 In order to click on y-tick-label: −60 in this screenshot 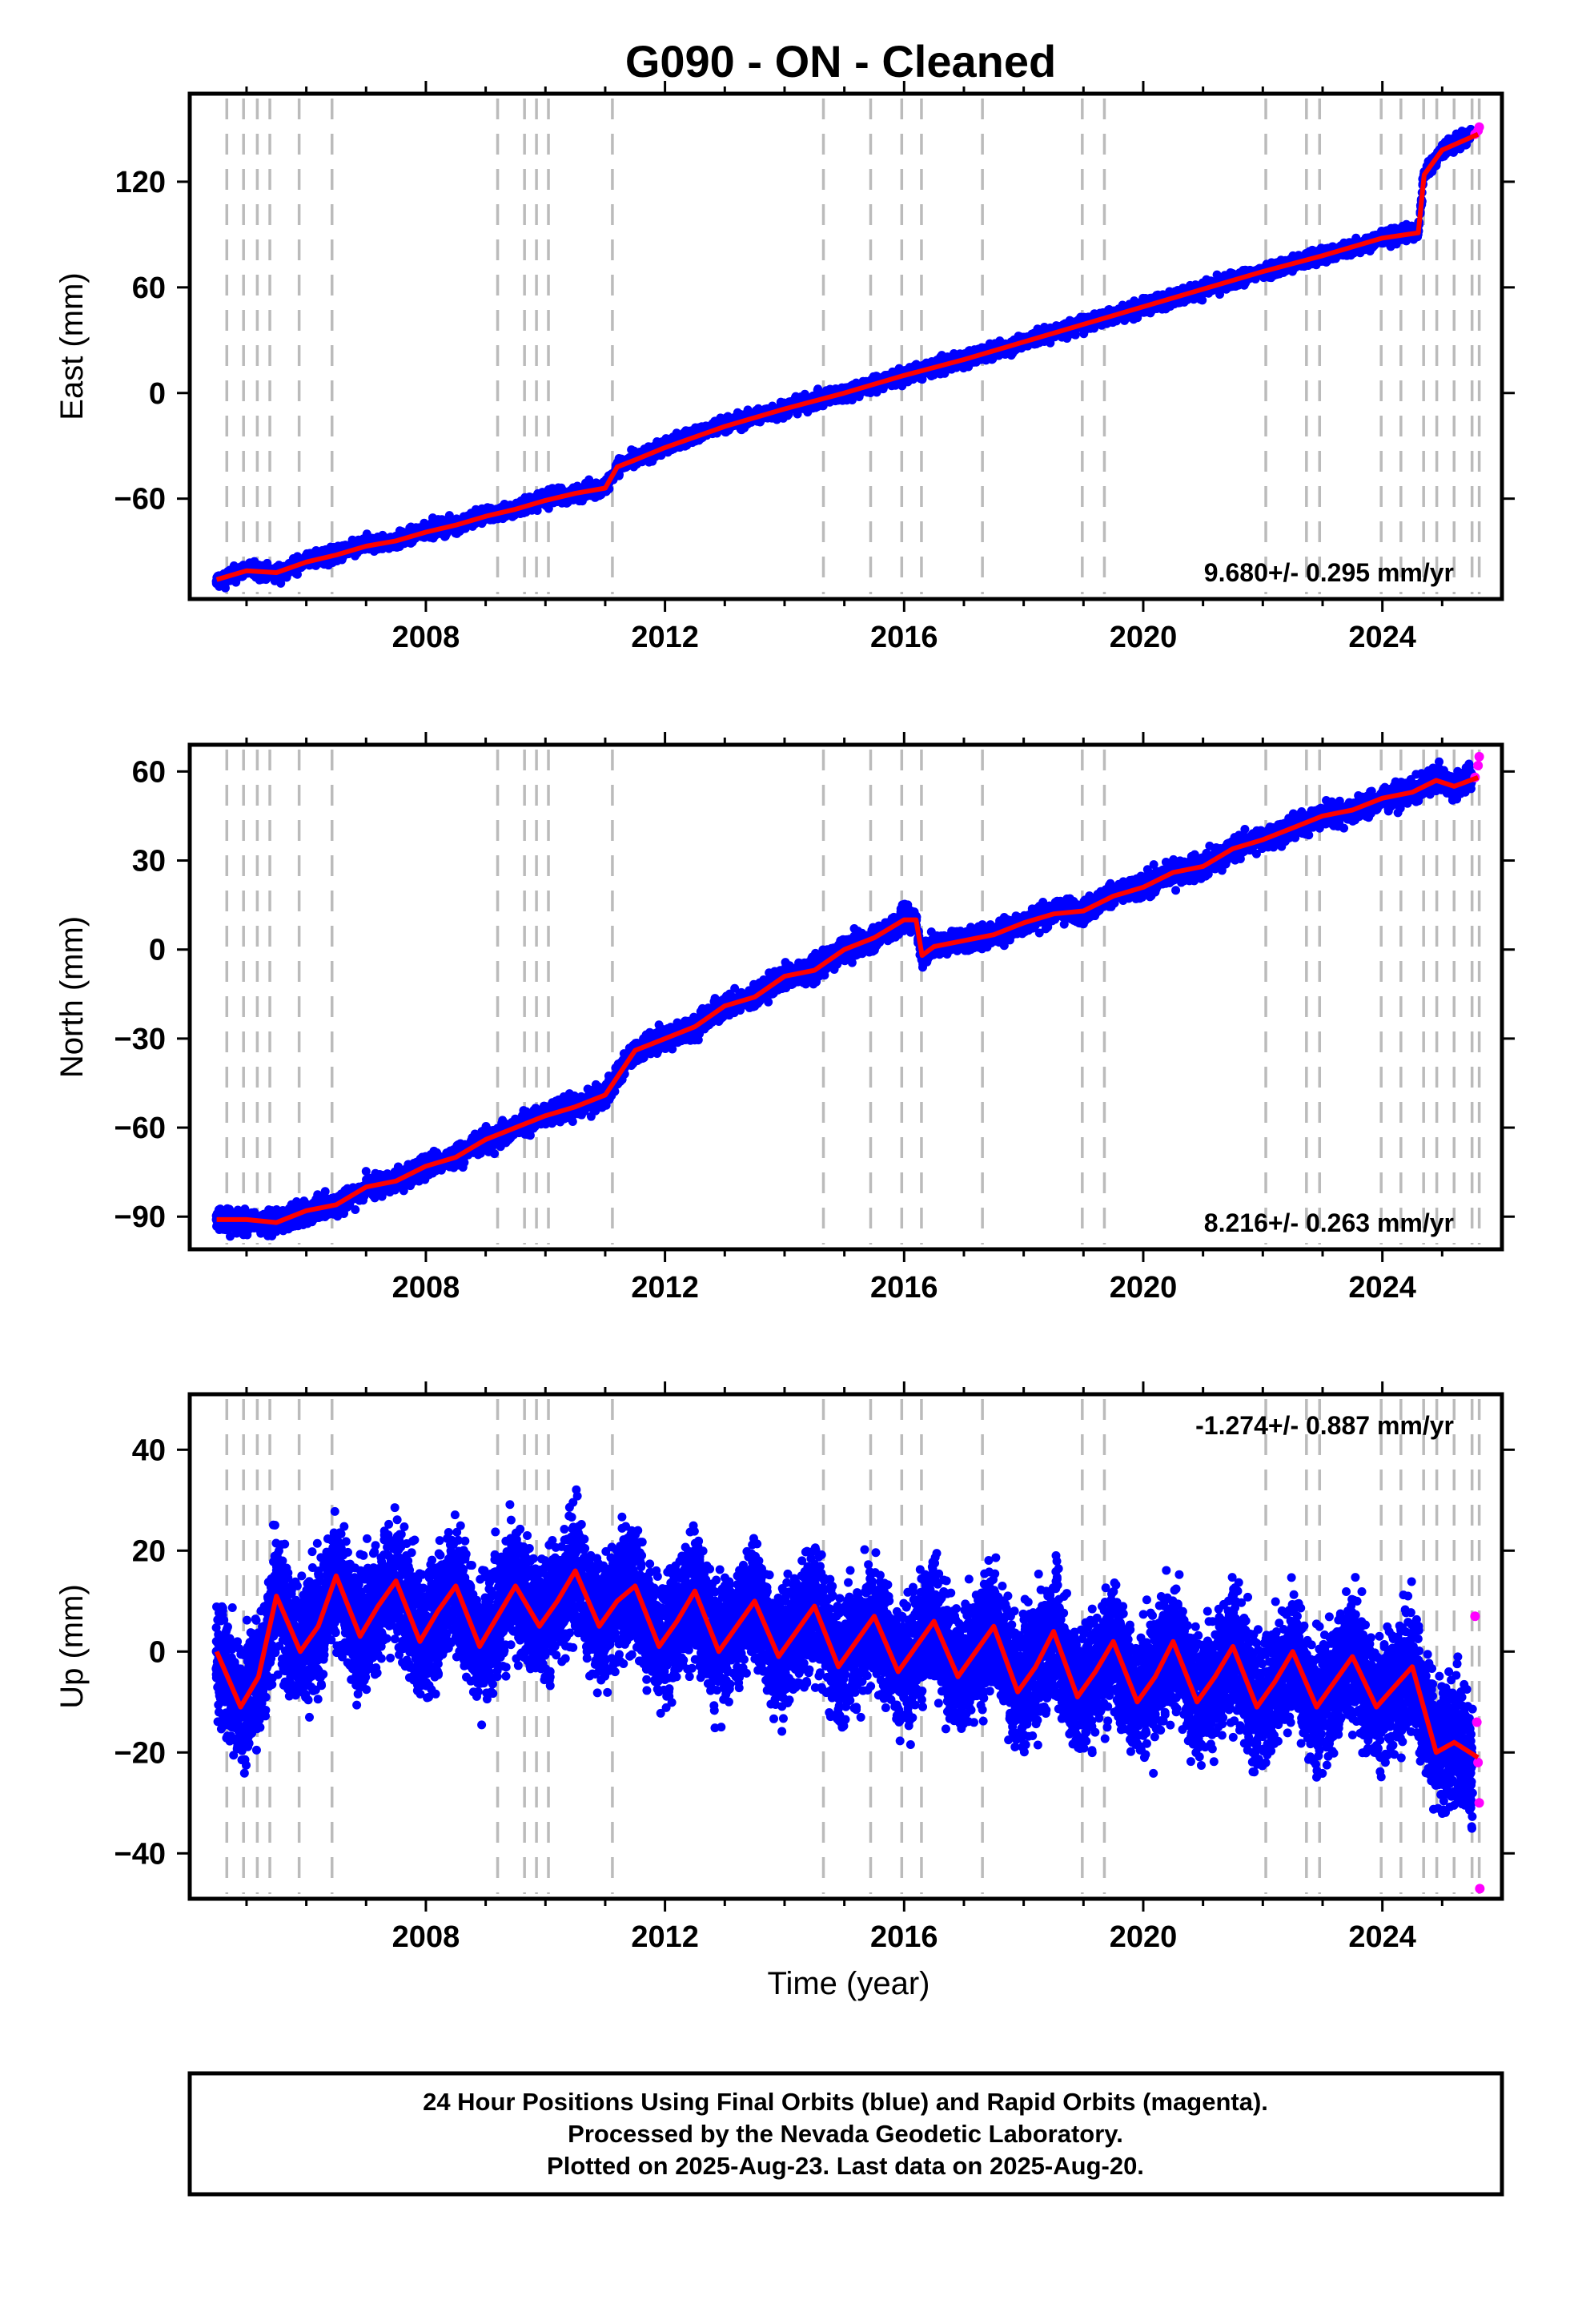, I will do `click(140, 500)`.